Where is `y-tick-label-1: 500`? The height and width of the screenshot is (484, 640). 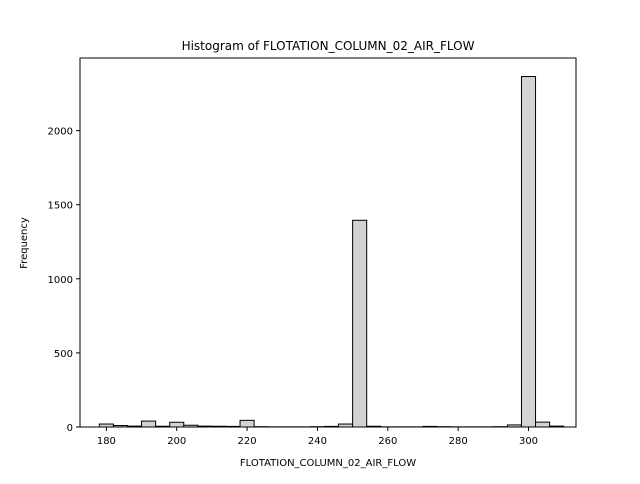 y-tick-label-1: 500 is located at coordinates (63, 354).